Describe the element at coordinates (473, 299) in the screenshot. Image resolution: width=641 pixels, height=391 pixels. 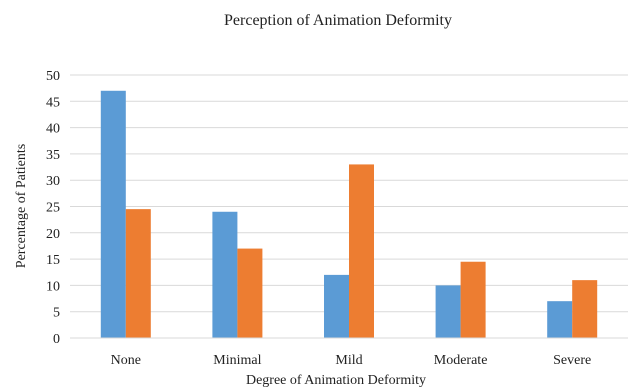
I see `bar-series-2-moderate` at that location.